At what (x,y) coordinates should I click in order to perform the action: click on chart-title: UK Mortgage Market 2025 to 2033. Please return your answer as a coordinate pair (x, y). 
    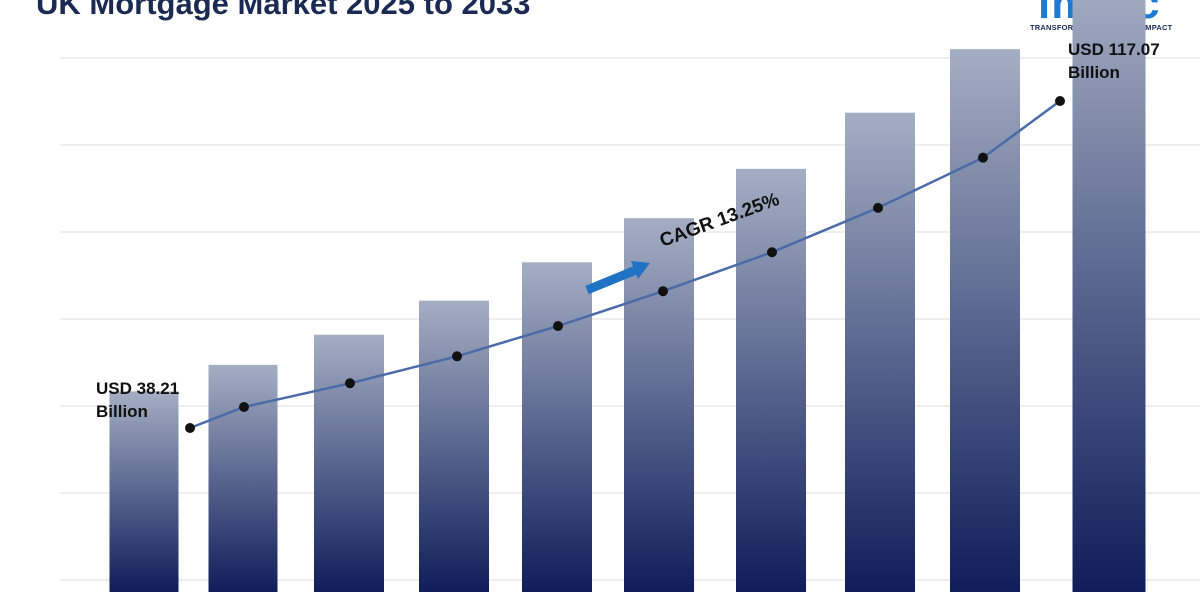
    Looking at the image, I should click on (283, 10).